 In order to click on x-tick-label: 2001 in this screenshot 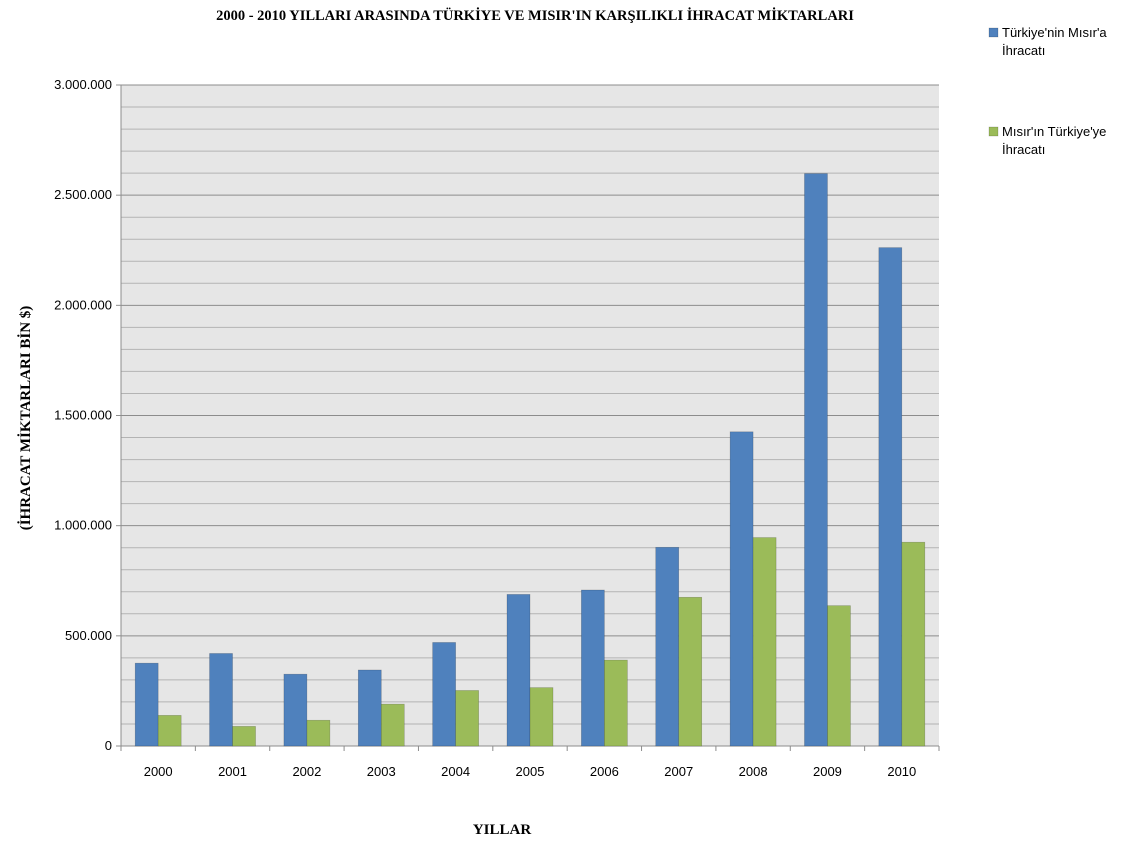, I will do `click(232, 771)`.